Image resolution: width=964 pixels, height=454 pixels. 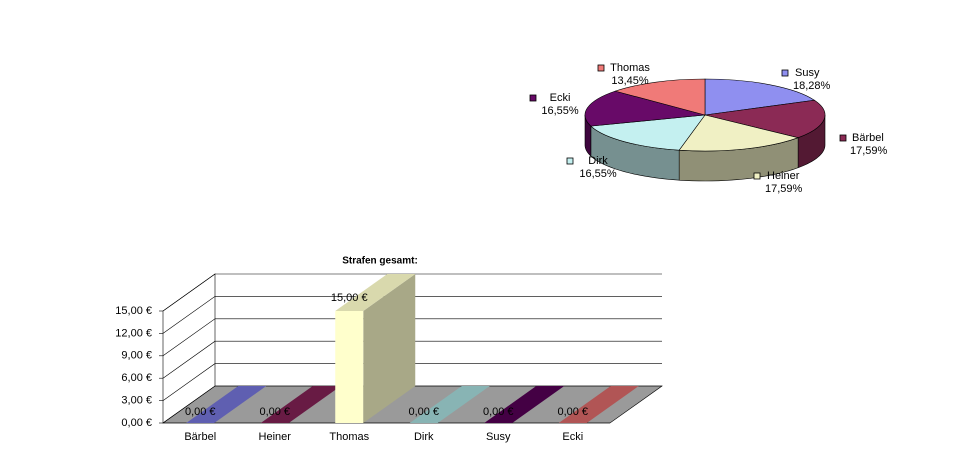 I want to click on x-tick-label: Dirk, so click(x=424, y=437).